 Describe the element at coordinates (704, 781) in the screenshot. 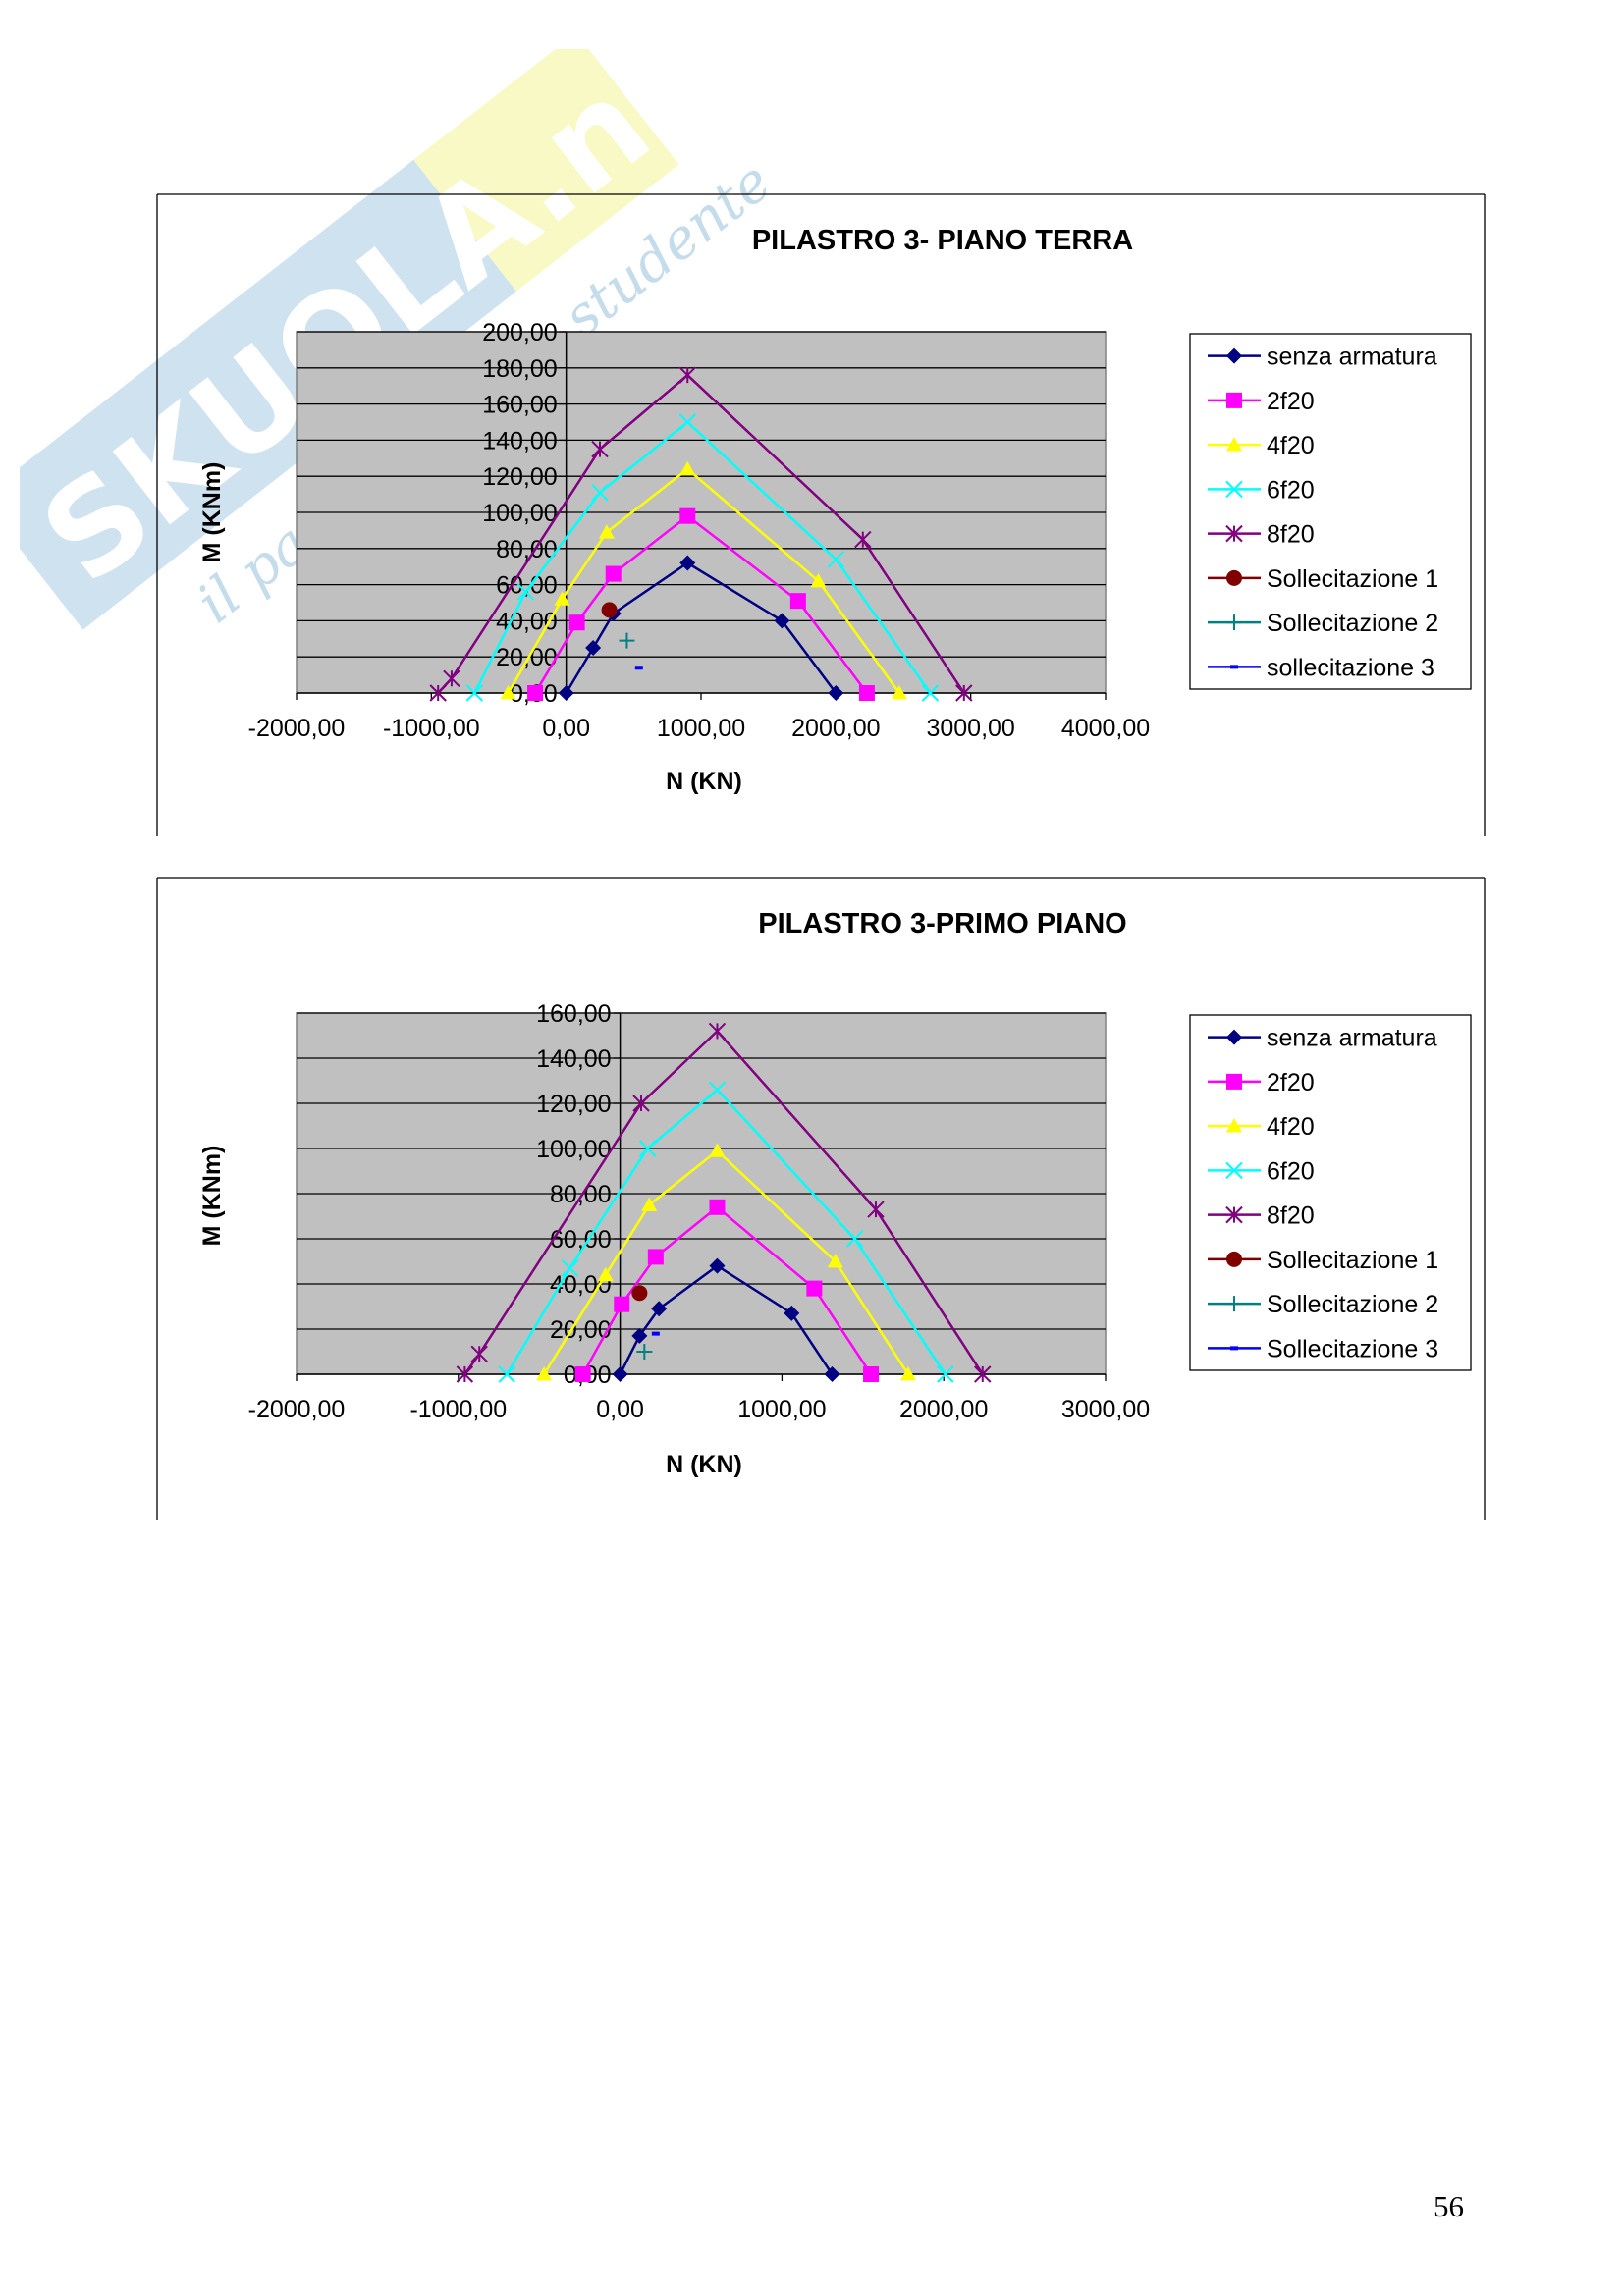

I see `x-axis-label: N (KN)` at that location.